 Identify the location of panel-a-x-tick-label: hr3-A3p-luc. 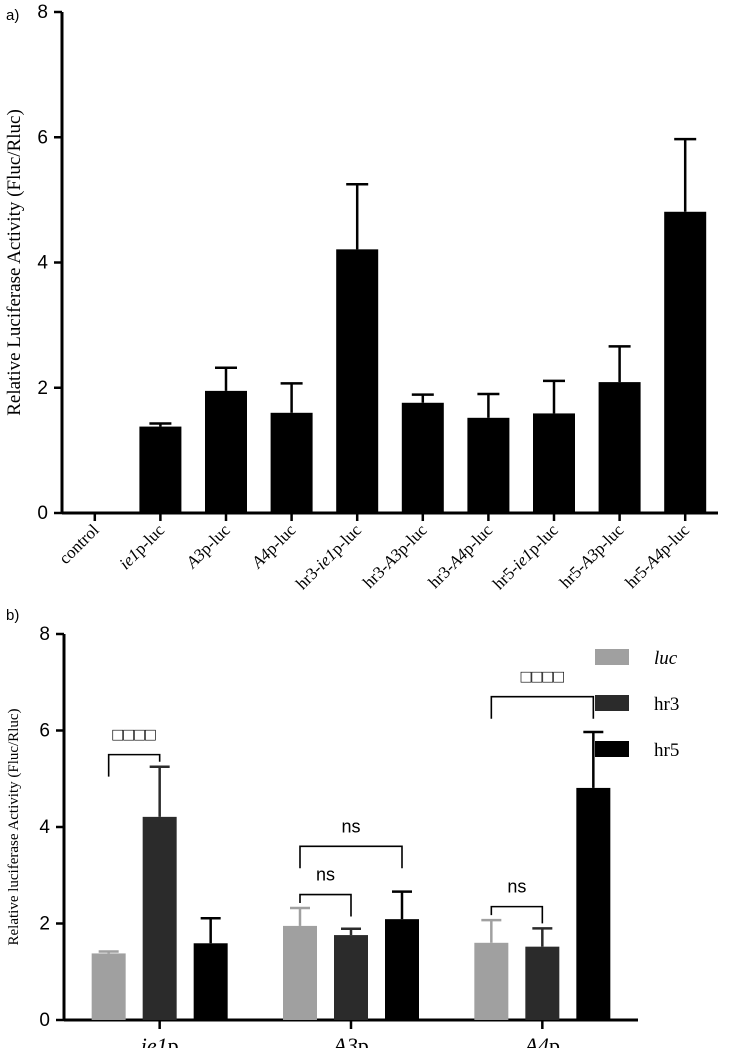
(395, 556).